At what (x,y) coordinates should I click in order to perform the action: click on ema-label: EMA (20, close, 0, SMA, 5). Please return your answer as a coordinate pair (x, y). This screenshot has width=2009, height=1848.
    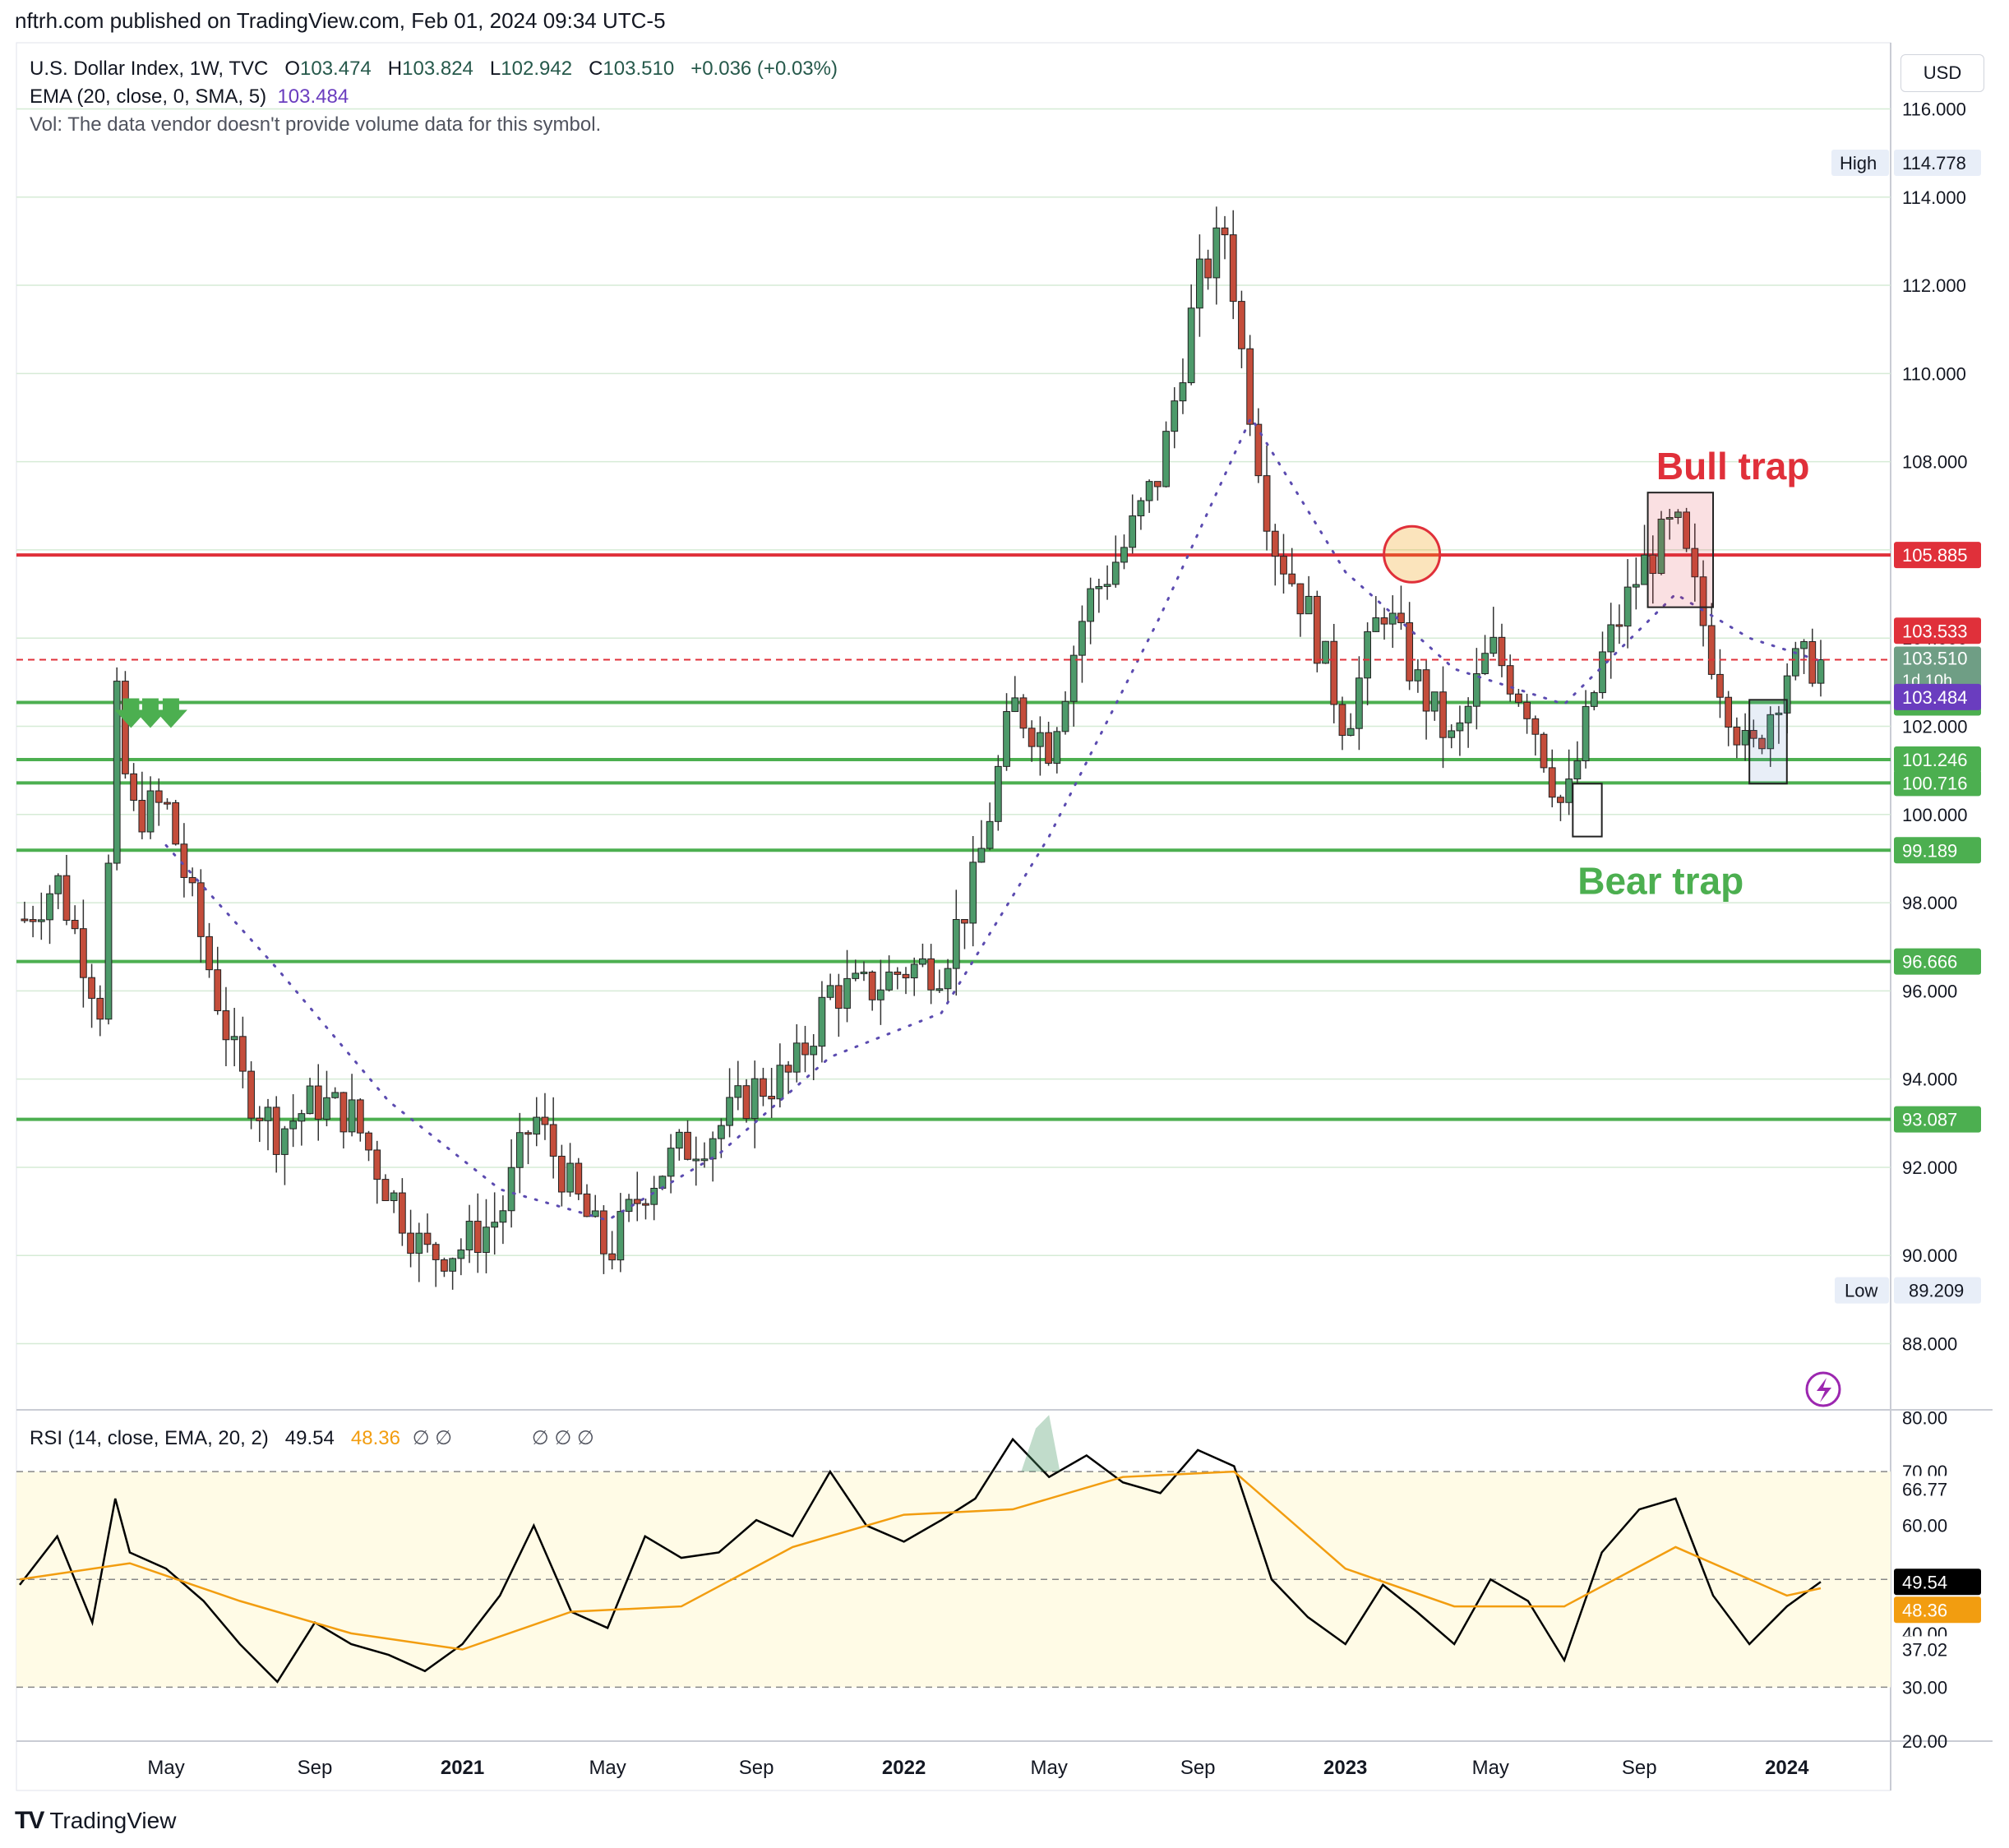
    Looking at the image, I should click on (149, 96).